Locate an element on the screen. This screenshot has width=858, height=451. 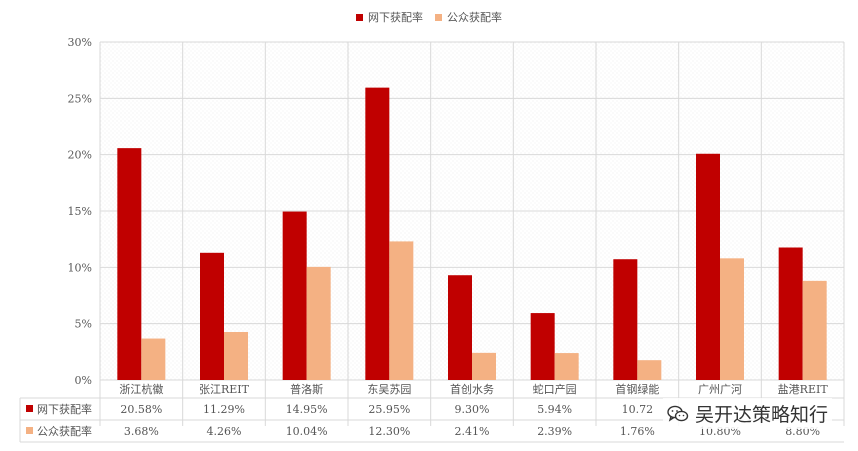
y-tick-label: 10% is located at coordinates (80, 267).